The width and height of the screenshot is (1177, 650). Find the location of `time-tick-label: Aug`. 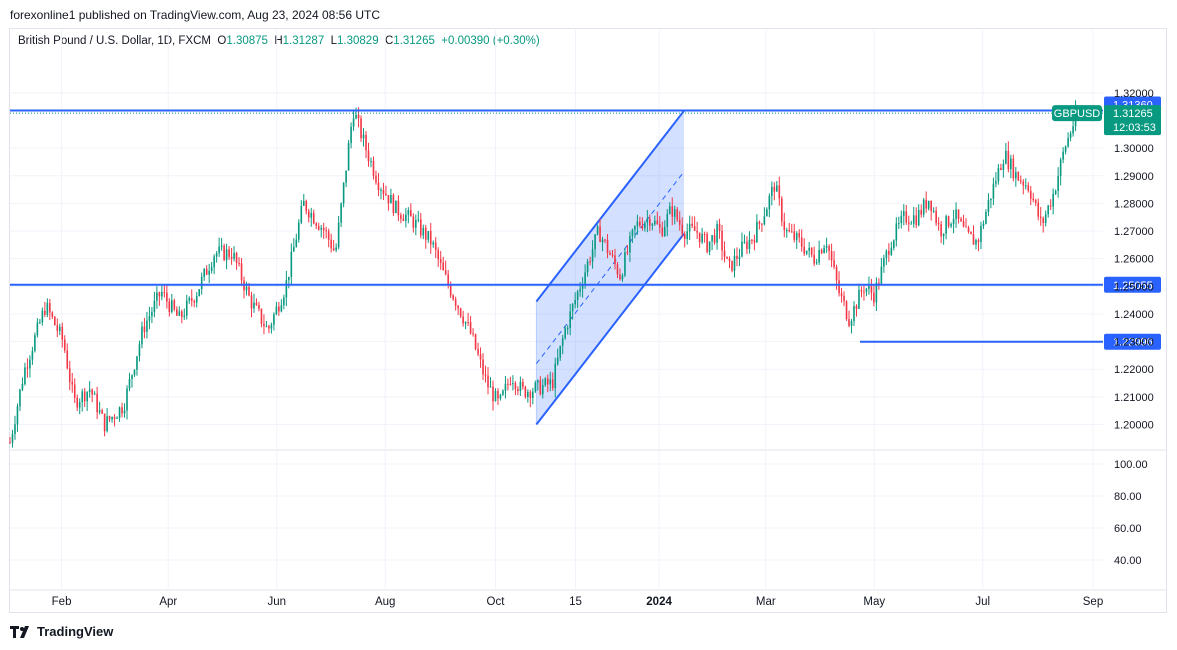

time-tick-label: Aug is located at coordinates (385, 602).